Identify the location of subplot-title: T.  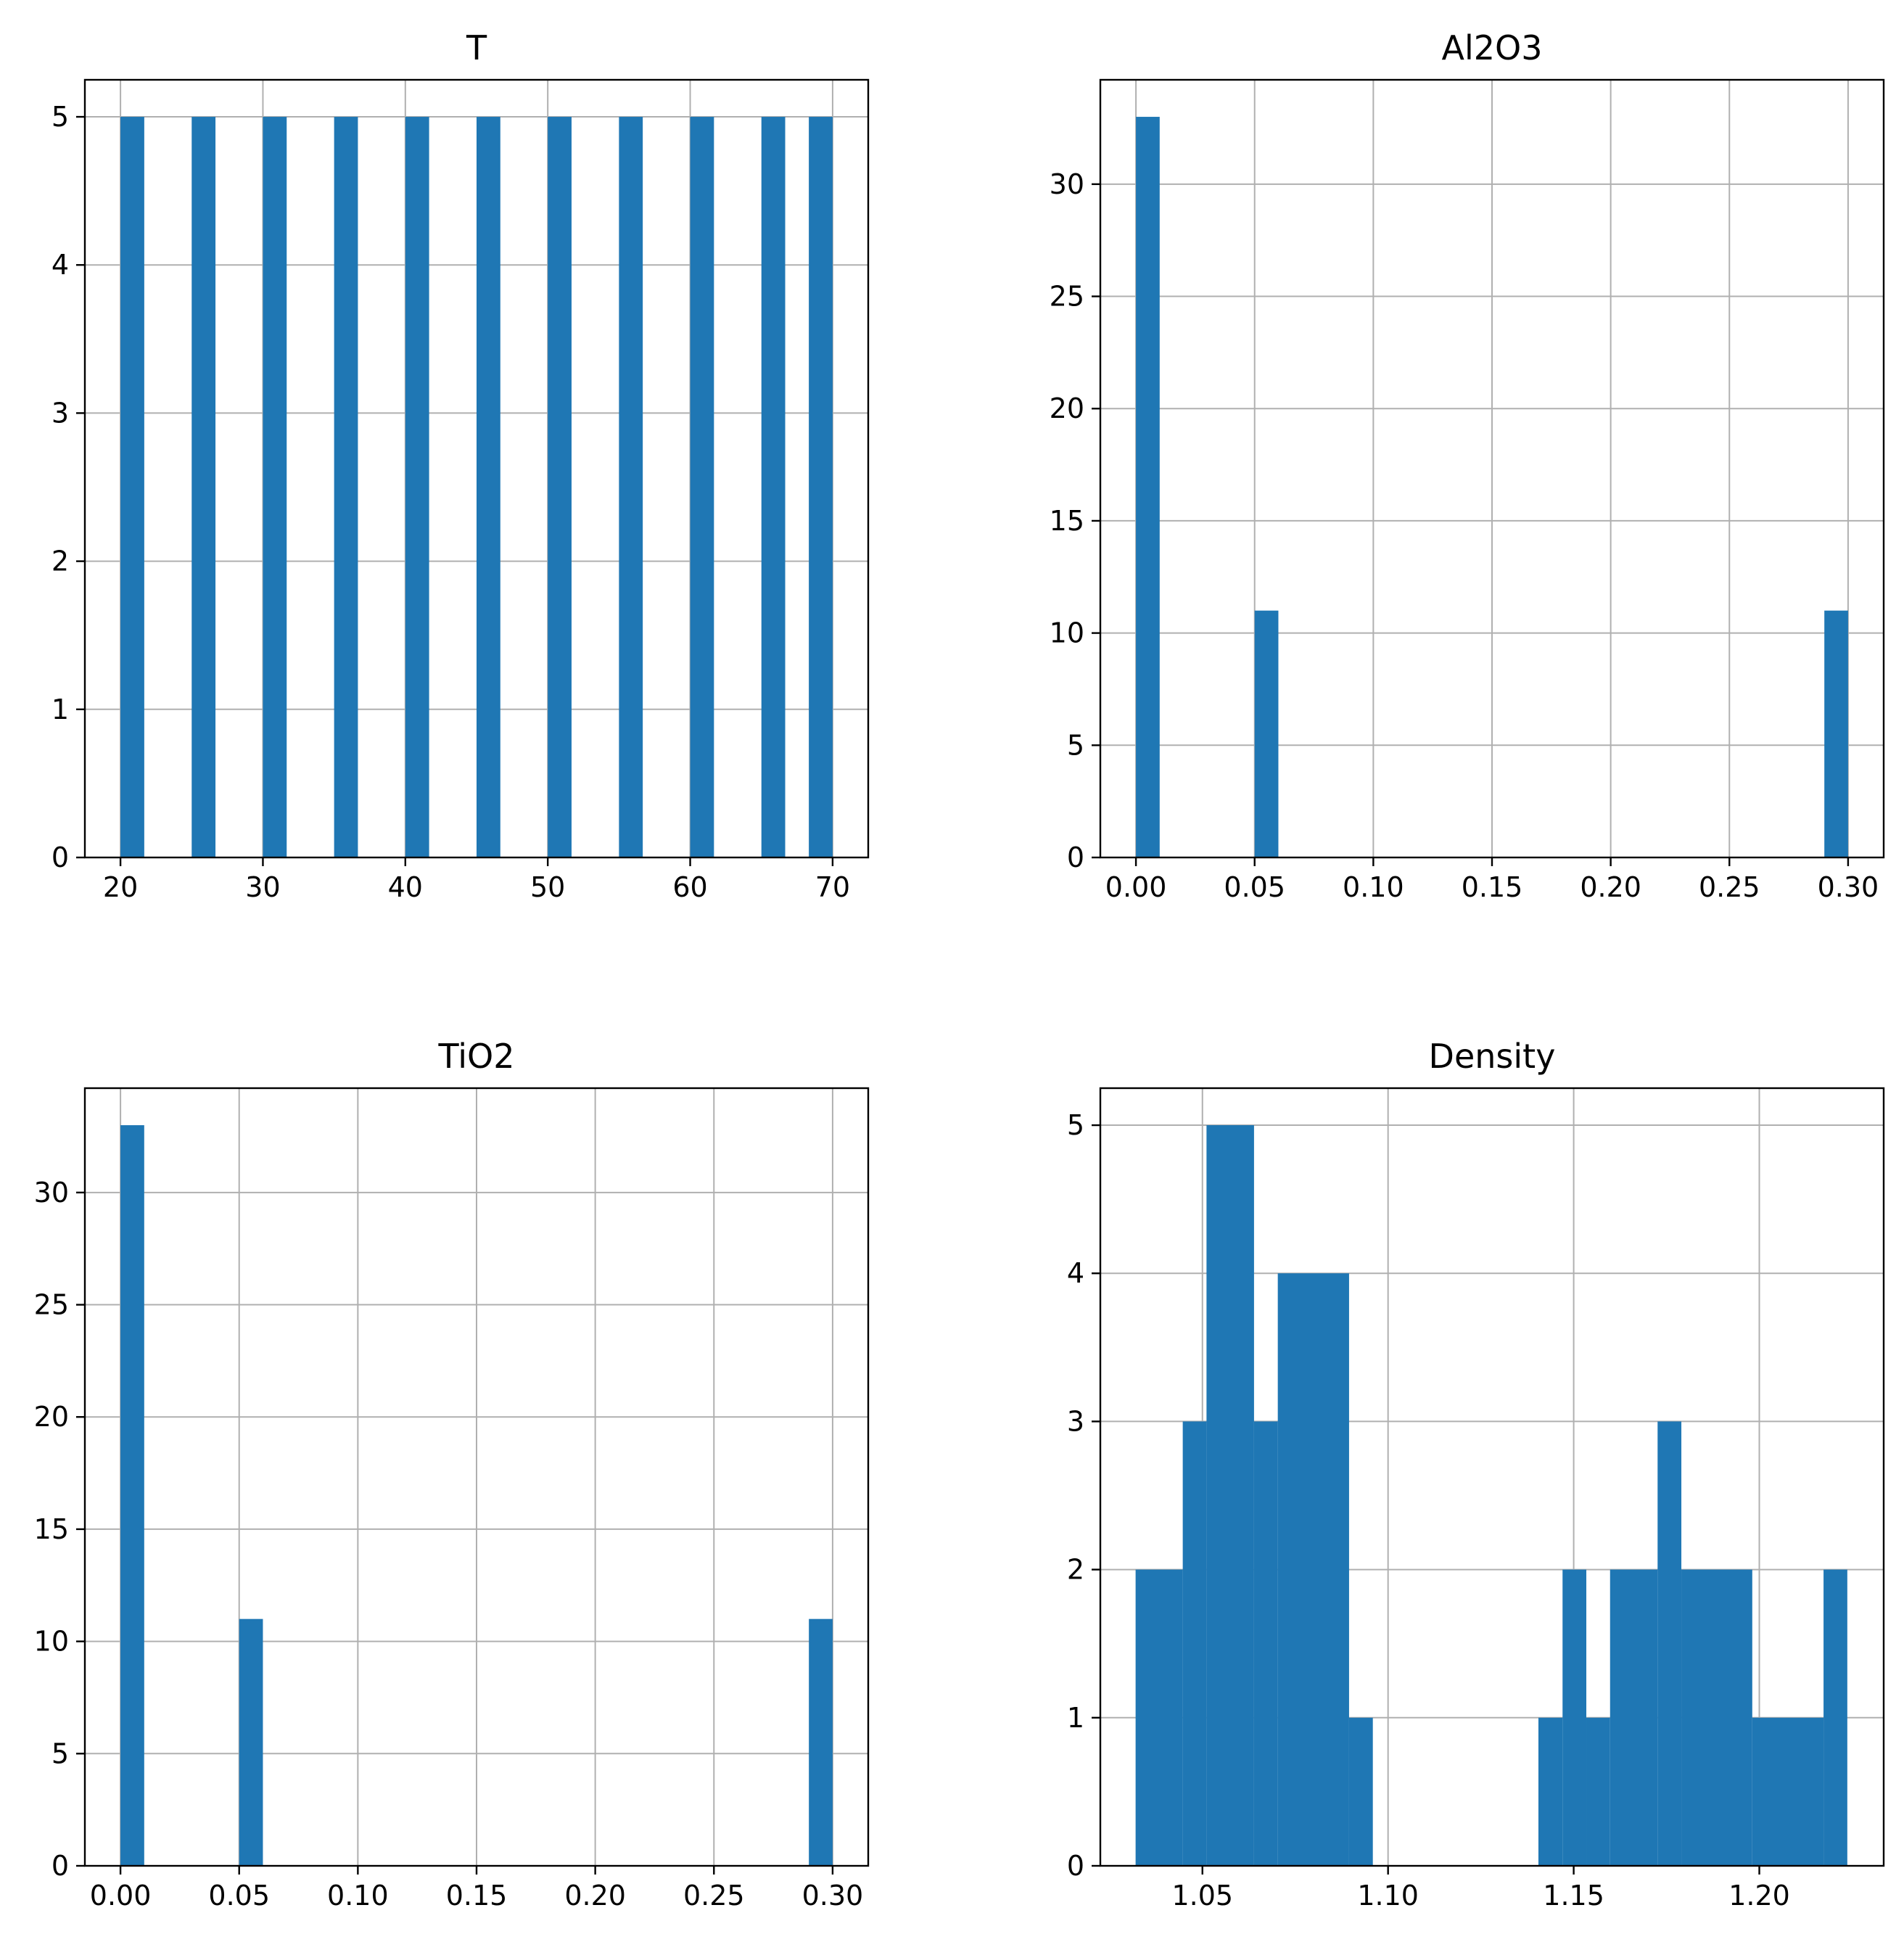
(477, 47).